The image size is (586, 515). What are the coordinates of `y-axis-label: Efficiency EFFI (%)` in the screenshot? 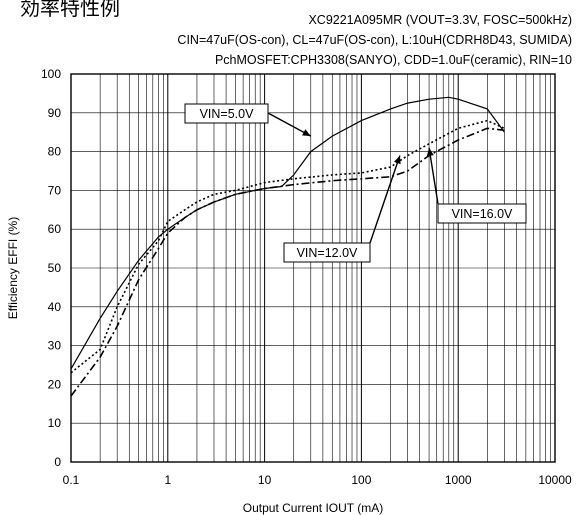 It's located at (13, 268).